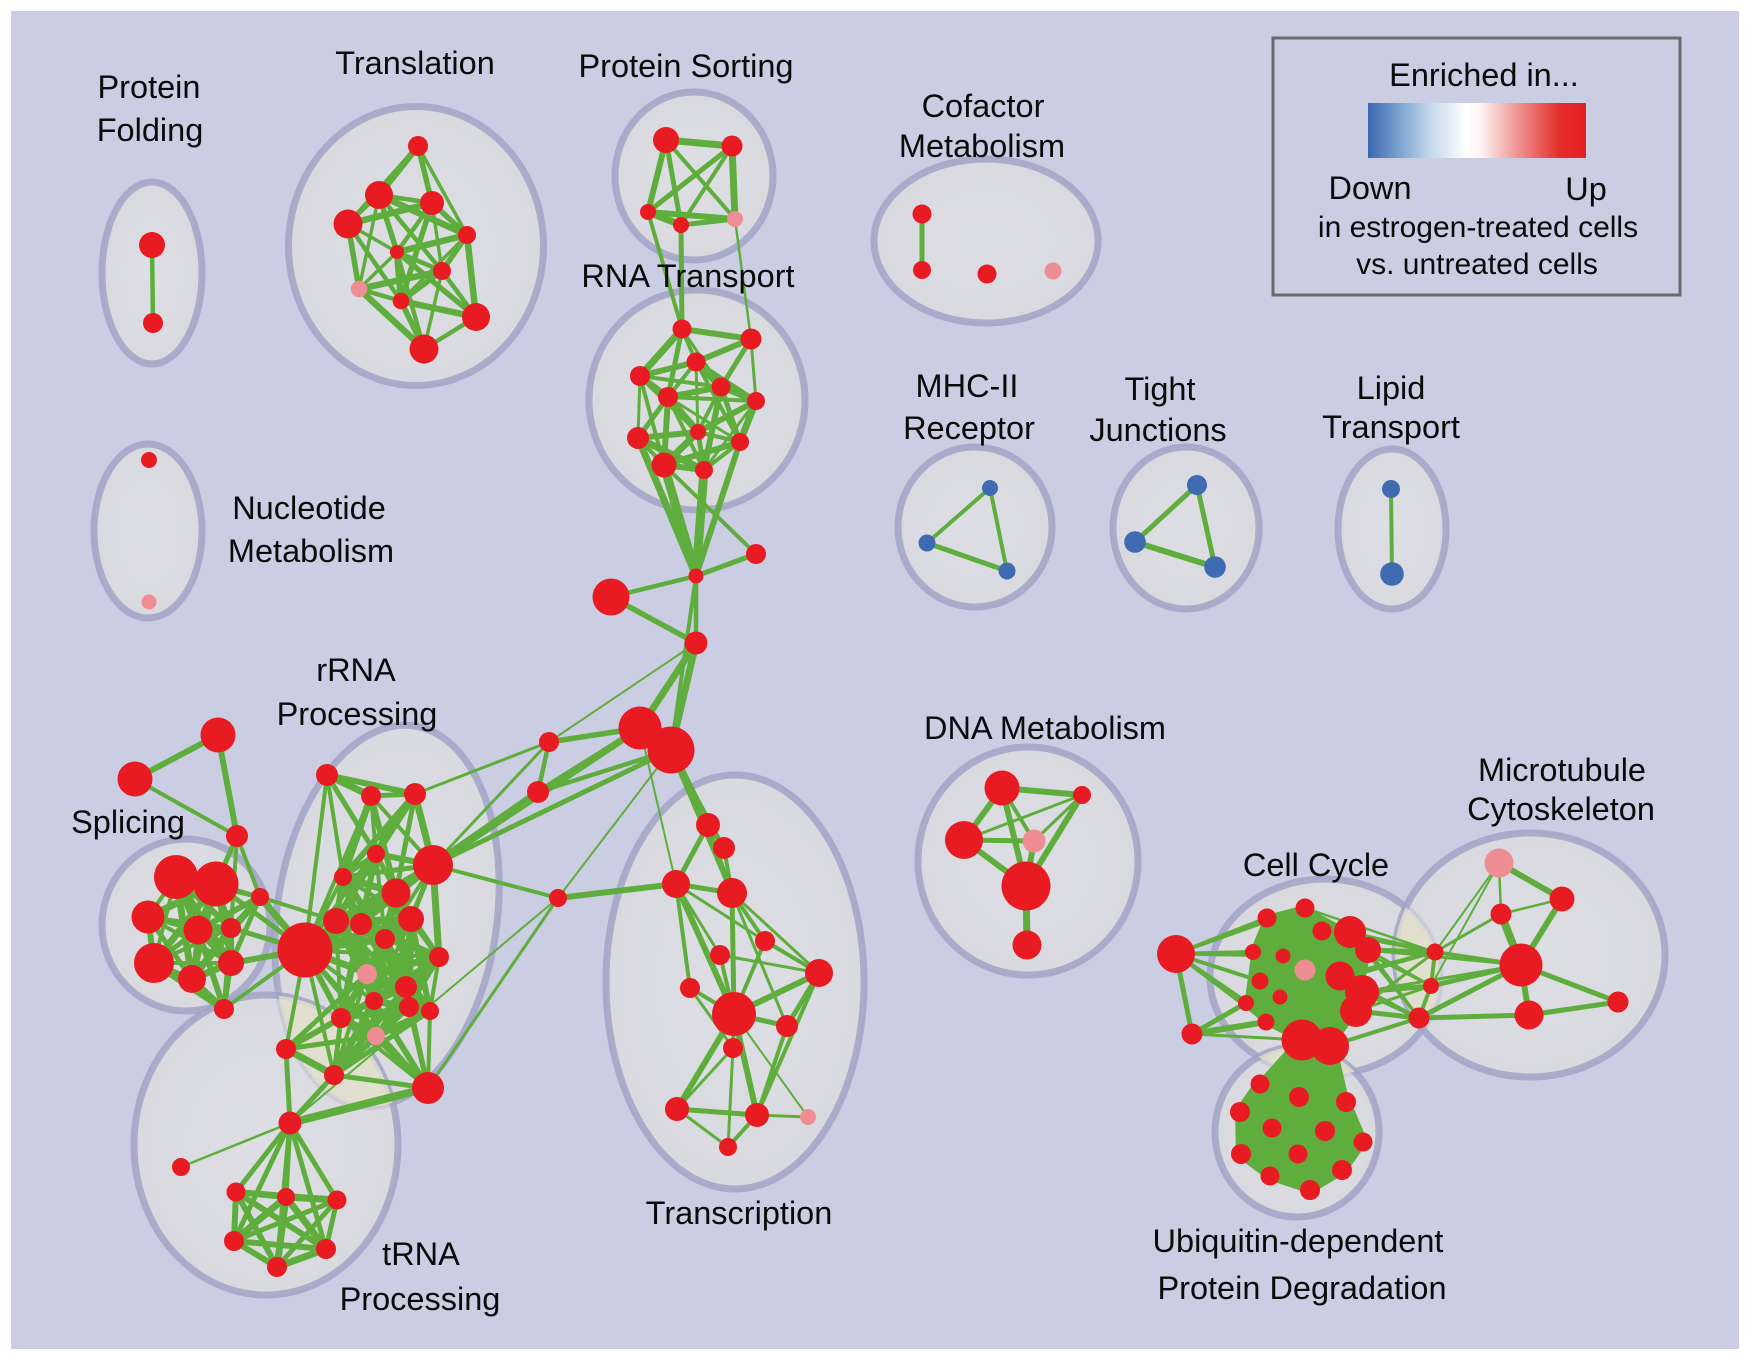 This screenshot has height=1360, width=1750. I want to click on svg-text: Folding, so click(150, 130).